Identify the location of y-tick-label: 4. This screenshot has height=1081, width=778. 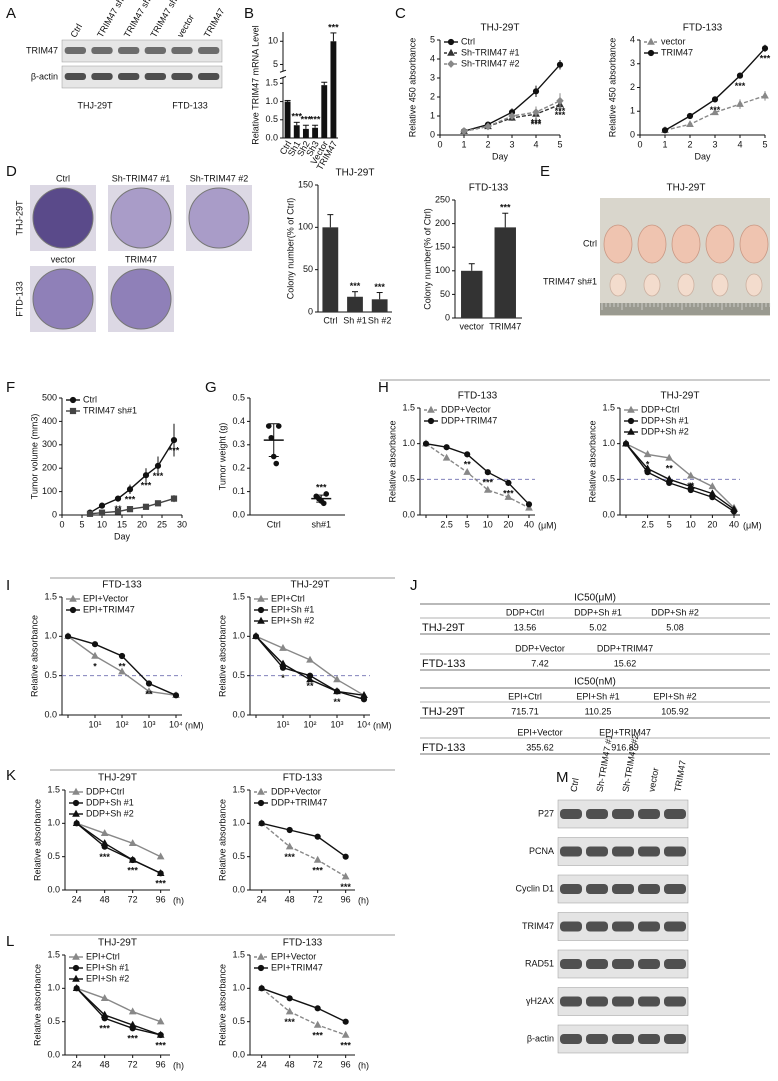
(632, 39).